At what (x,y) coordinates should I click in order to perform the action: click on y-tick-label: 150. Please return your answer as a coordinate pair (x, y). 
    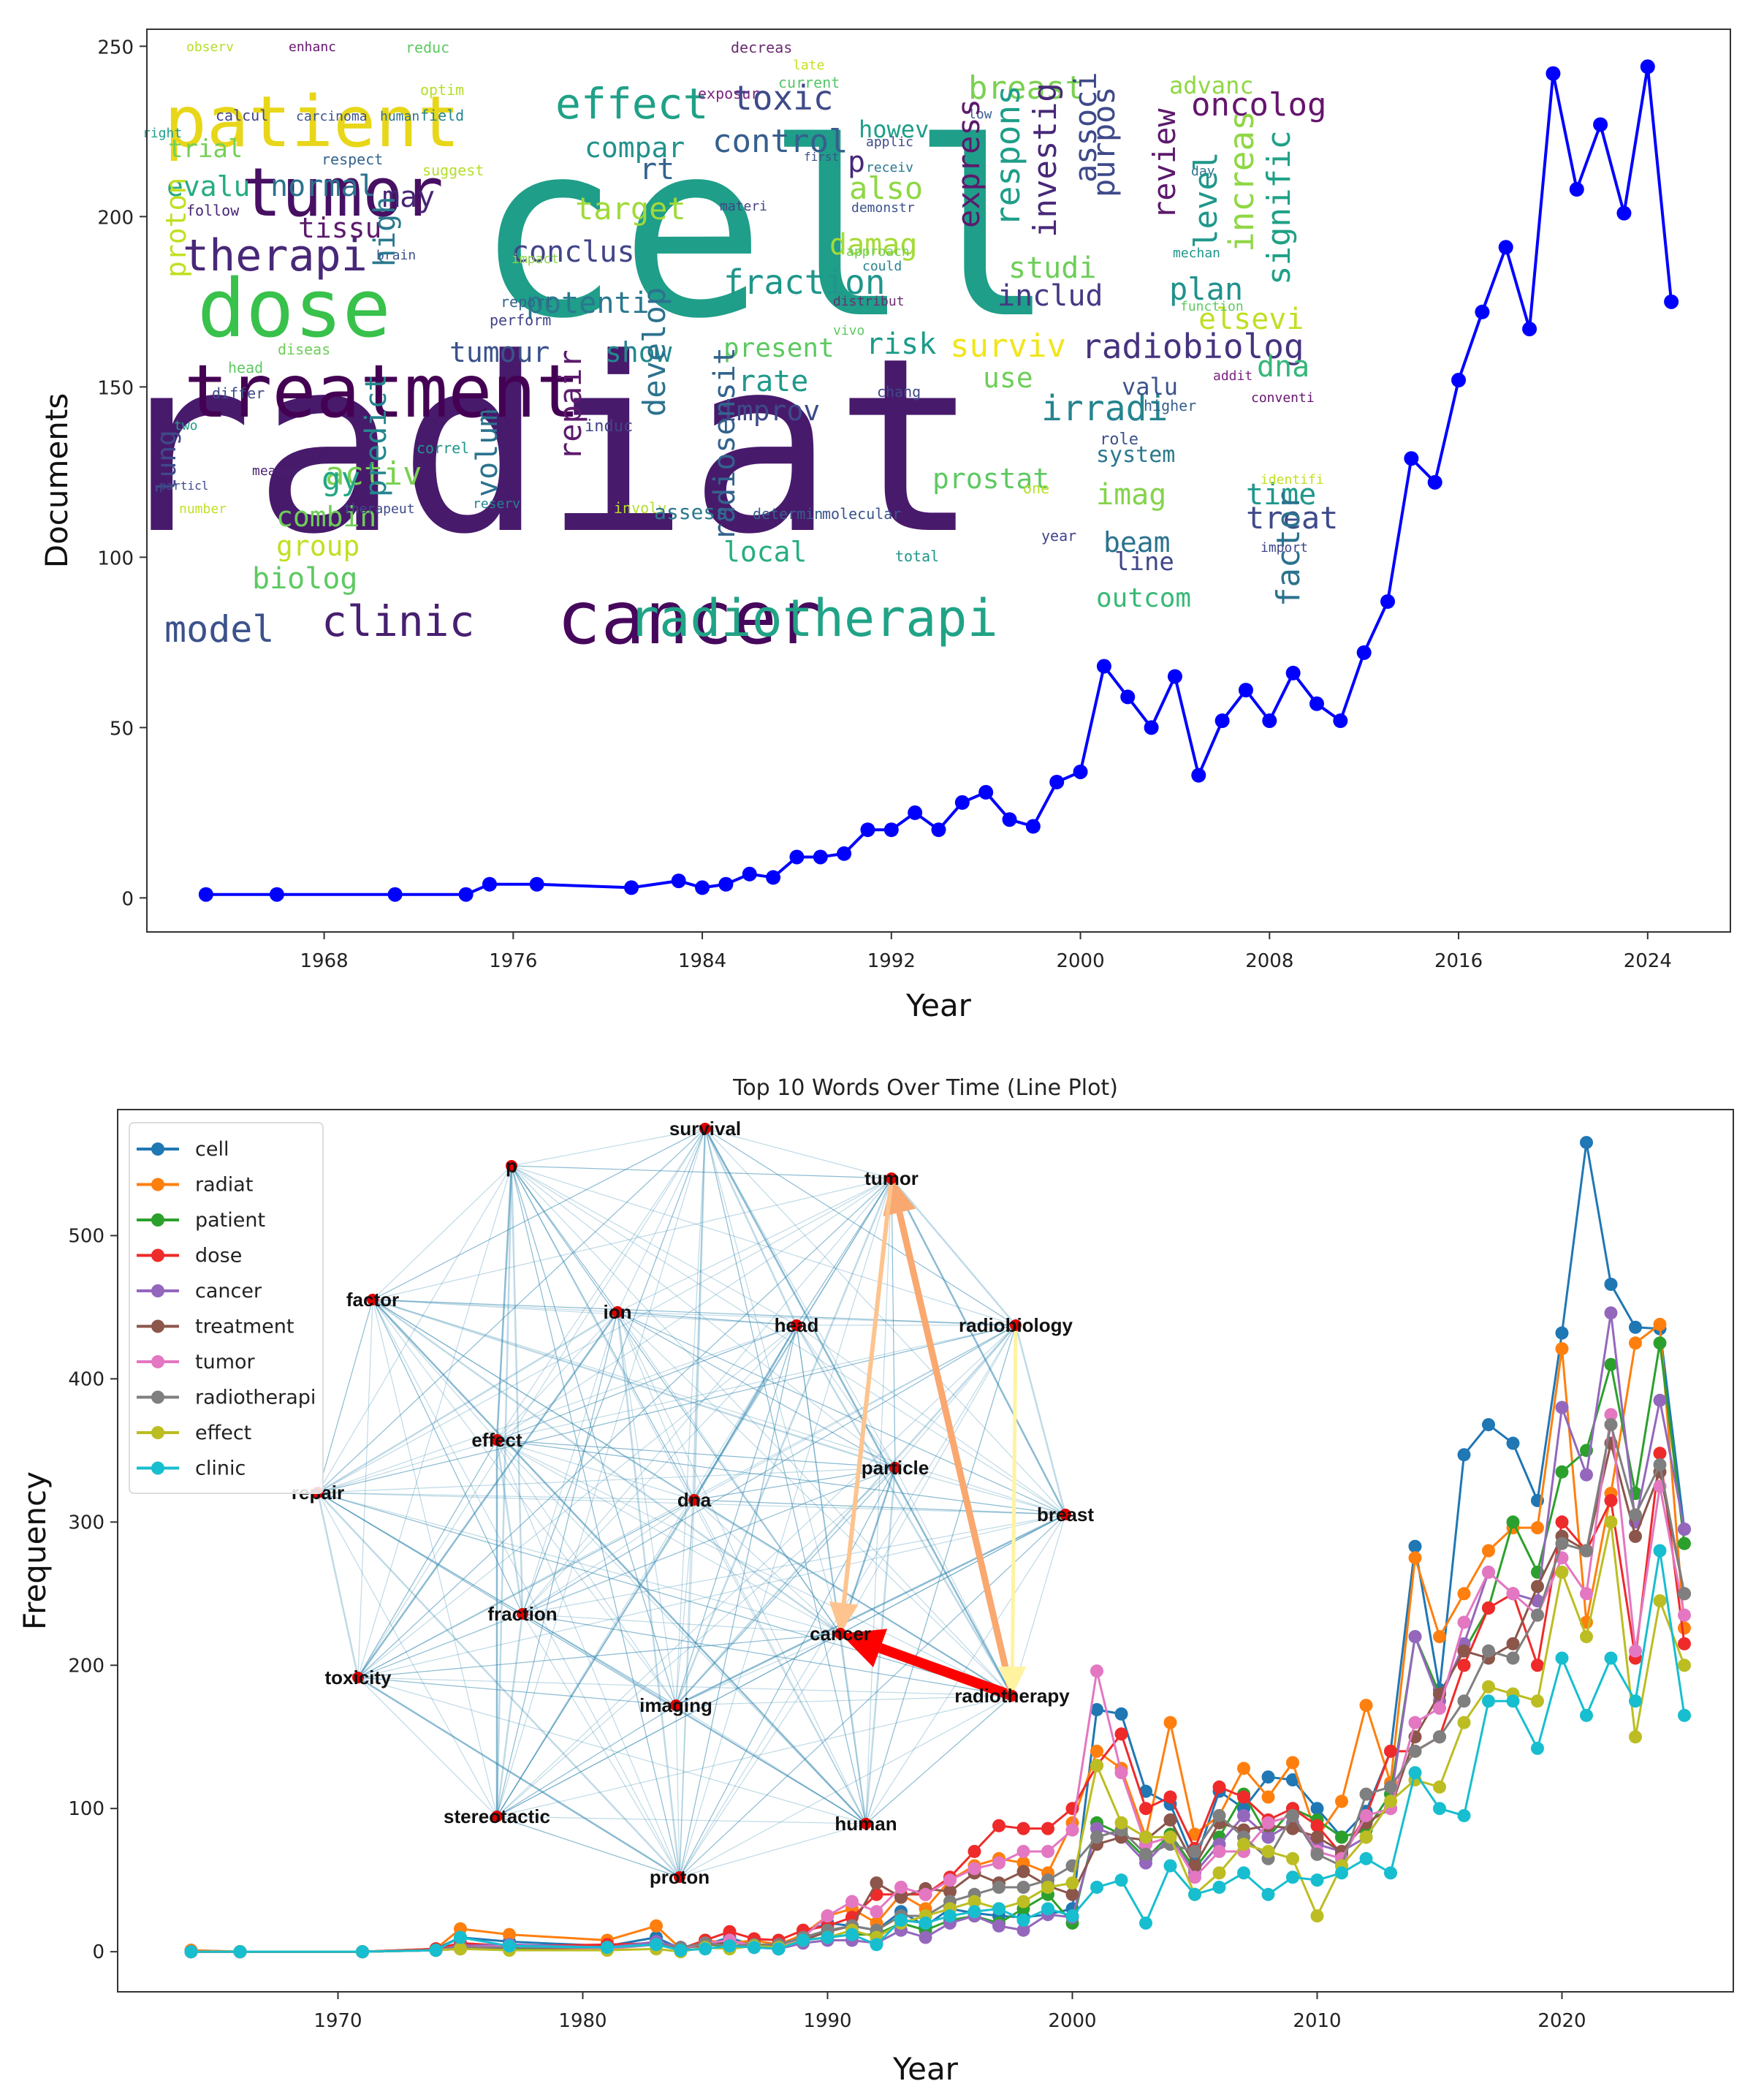
    Looking at the image, I should click on (115, 388).